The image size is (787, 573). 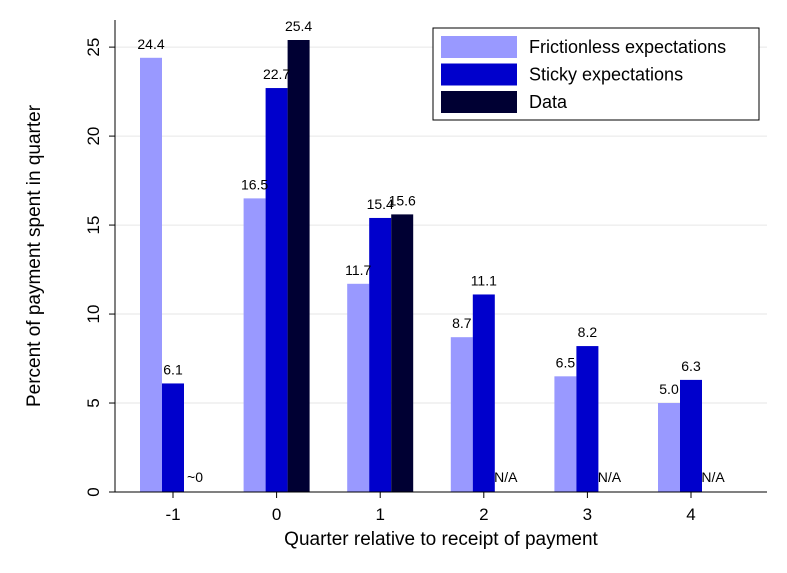 I want to click on x-tick-label: 3, so click(x=587, y=514).